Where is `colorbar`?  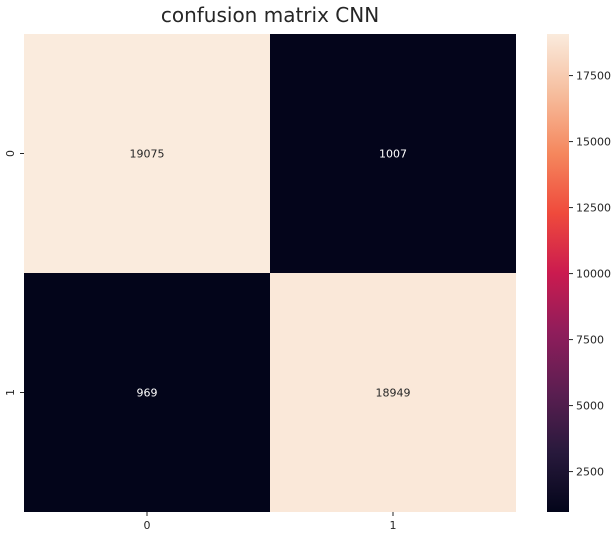 colorbar is located at coordinates (558, 273).